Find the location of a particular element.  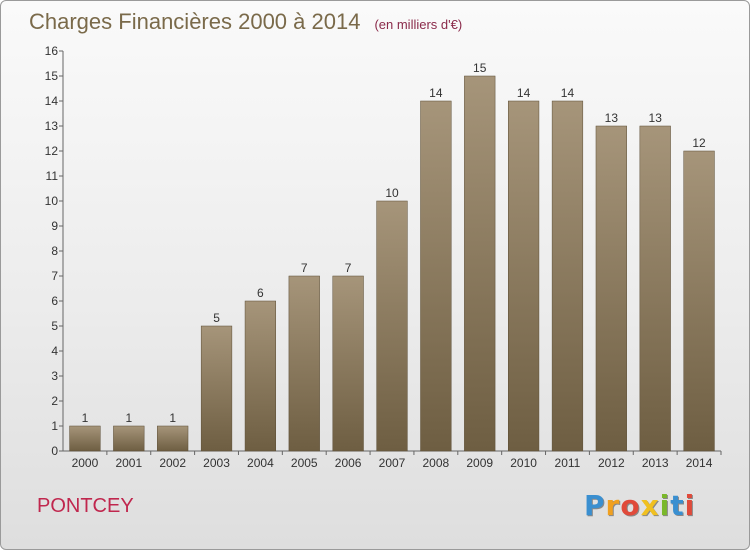

y-tick-label: 13 is located at coordinates (52, 126).